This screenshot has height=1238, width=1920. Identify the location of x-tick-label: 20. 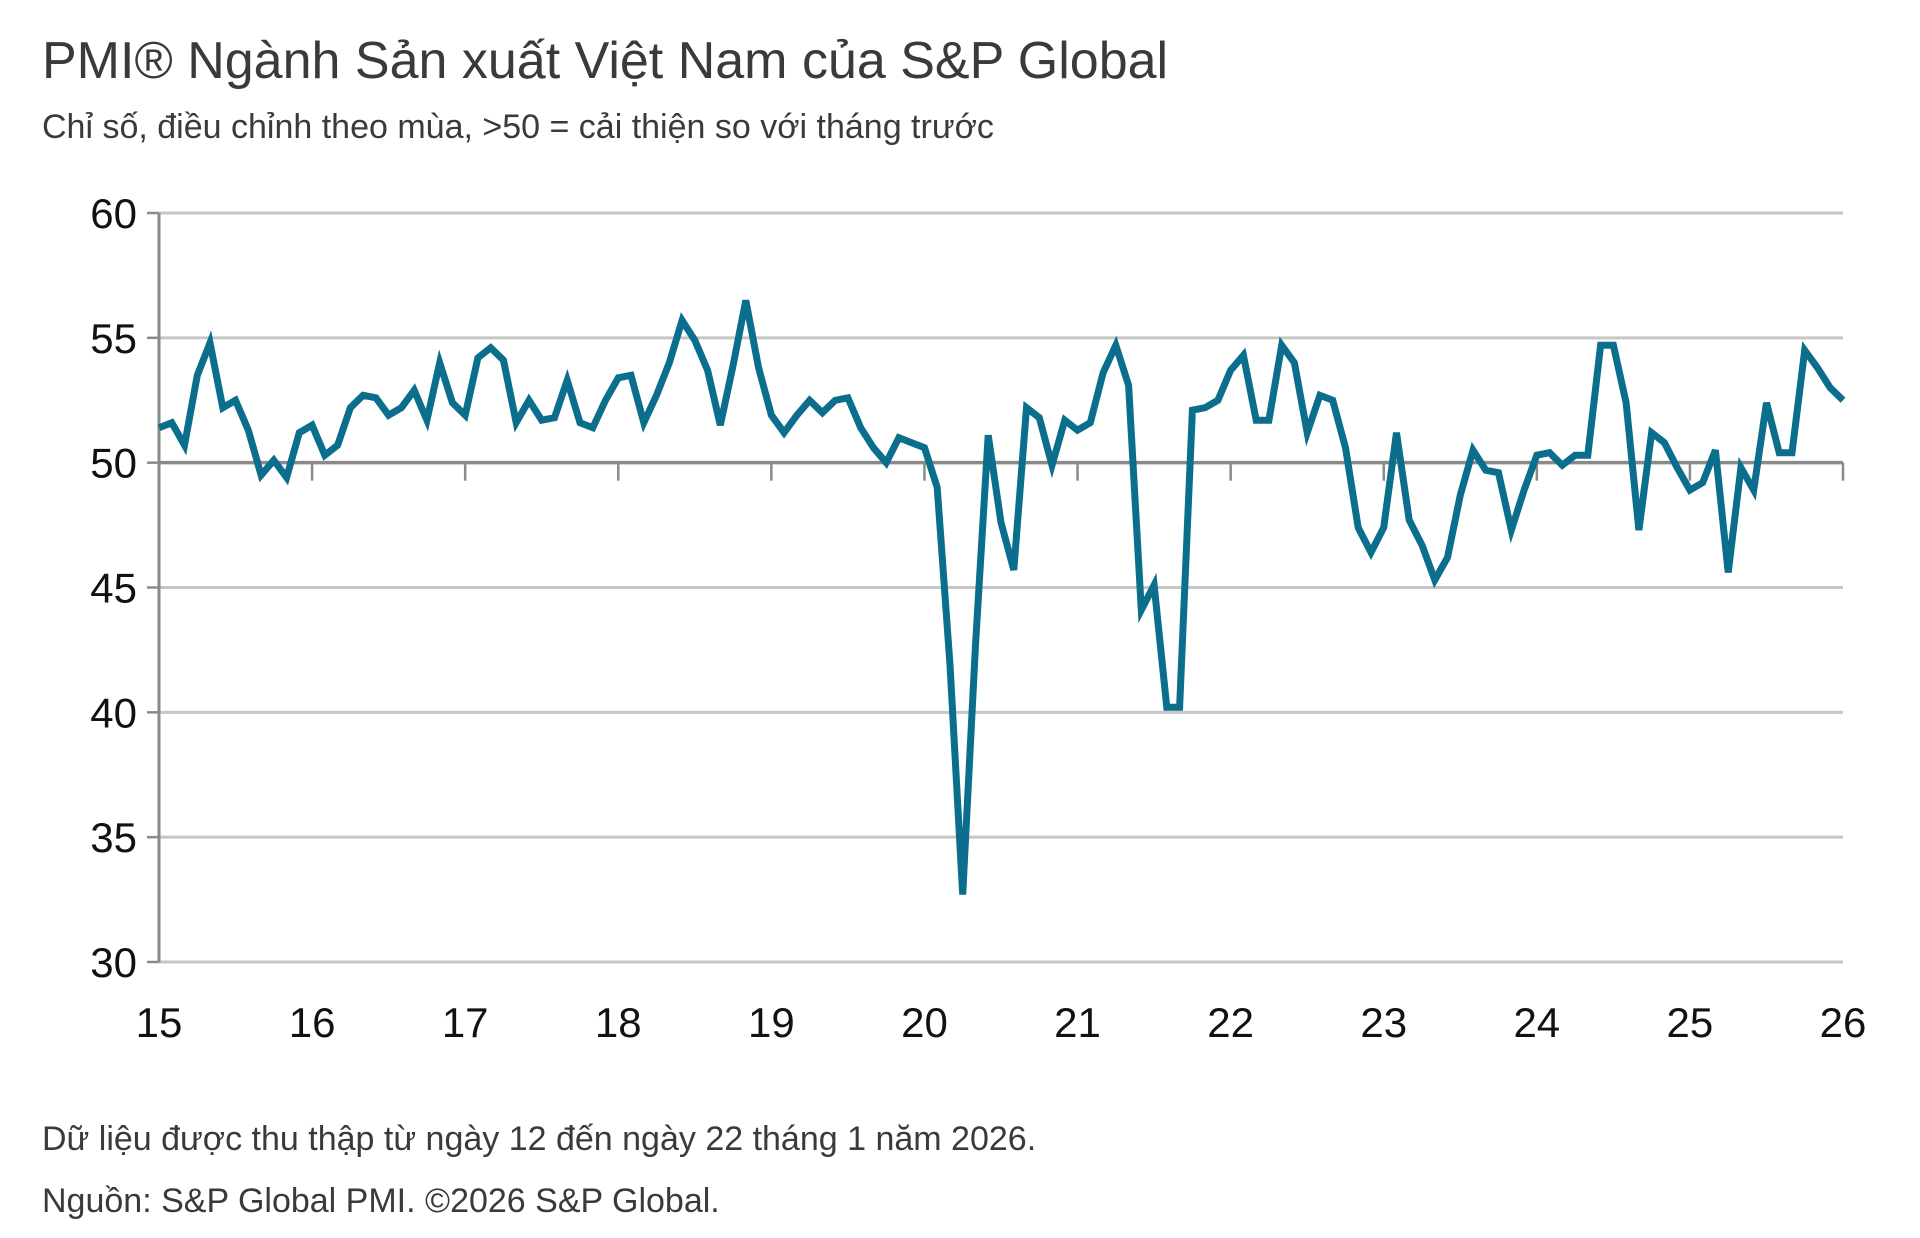
(924, 1022).